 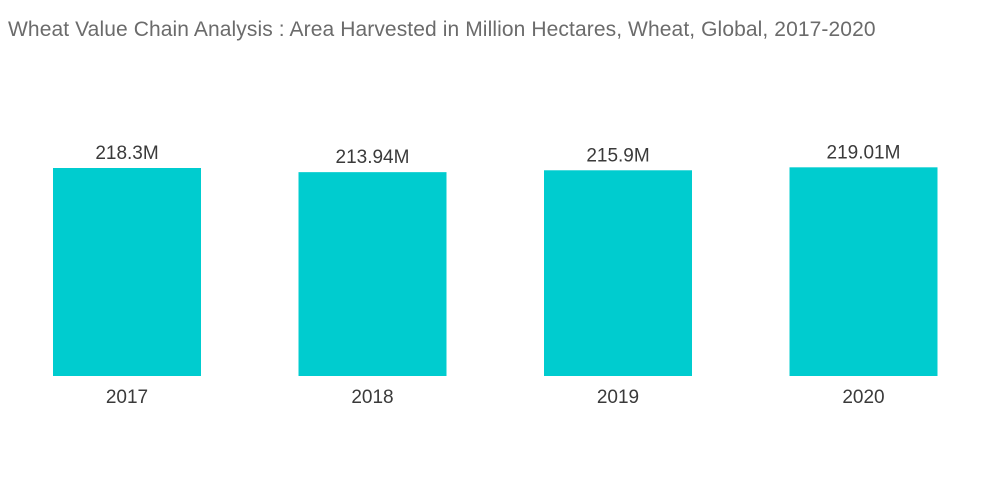 What do you see at coordinates (127, 397) in the screenshot?
I see `x-tick-label-2017: 2017` at bounding box center [127, 397].